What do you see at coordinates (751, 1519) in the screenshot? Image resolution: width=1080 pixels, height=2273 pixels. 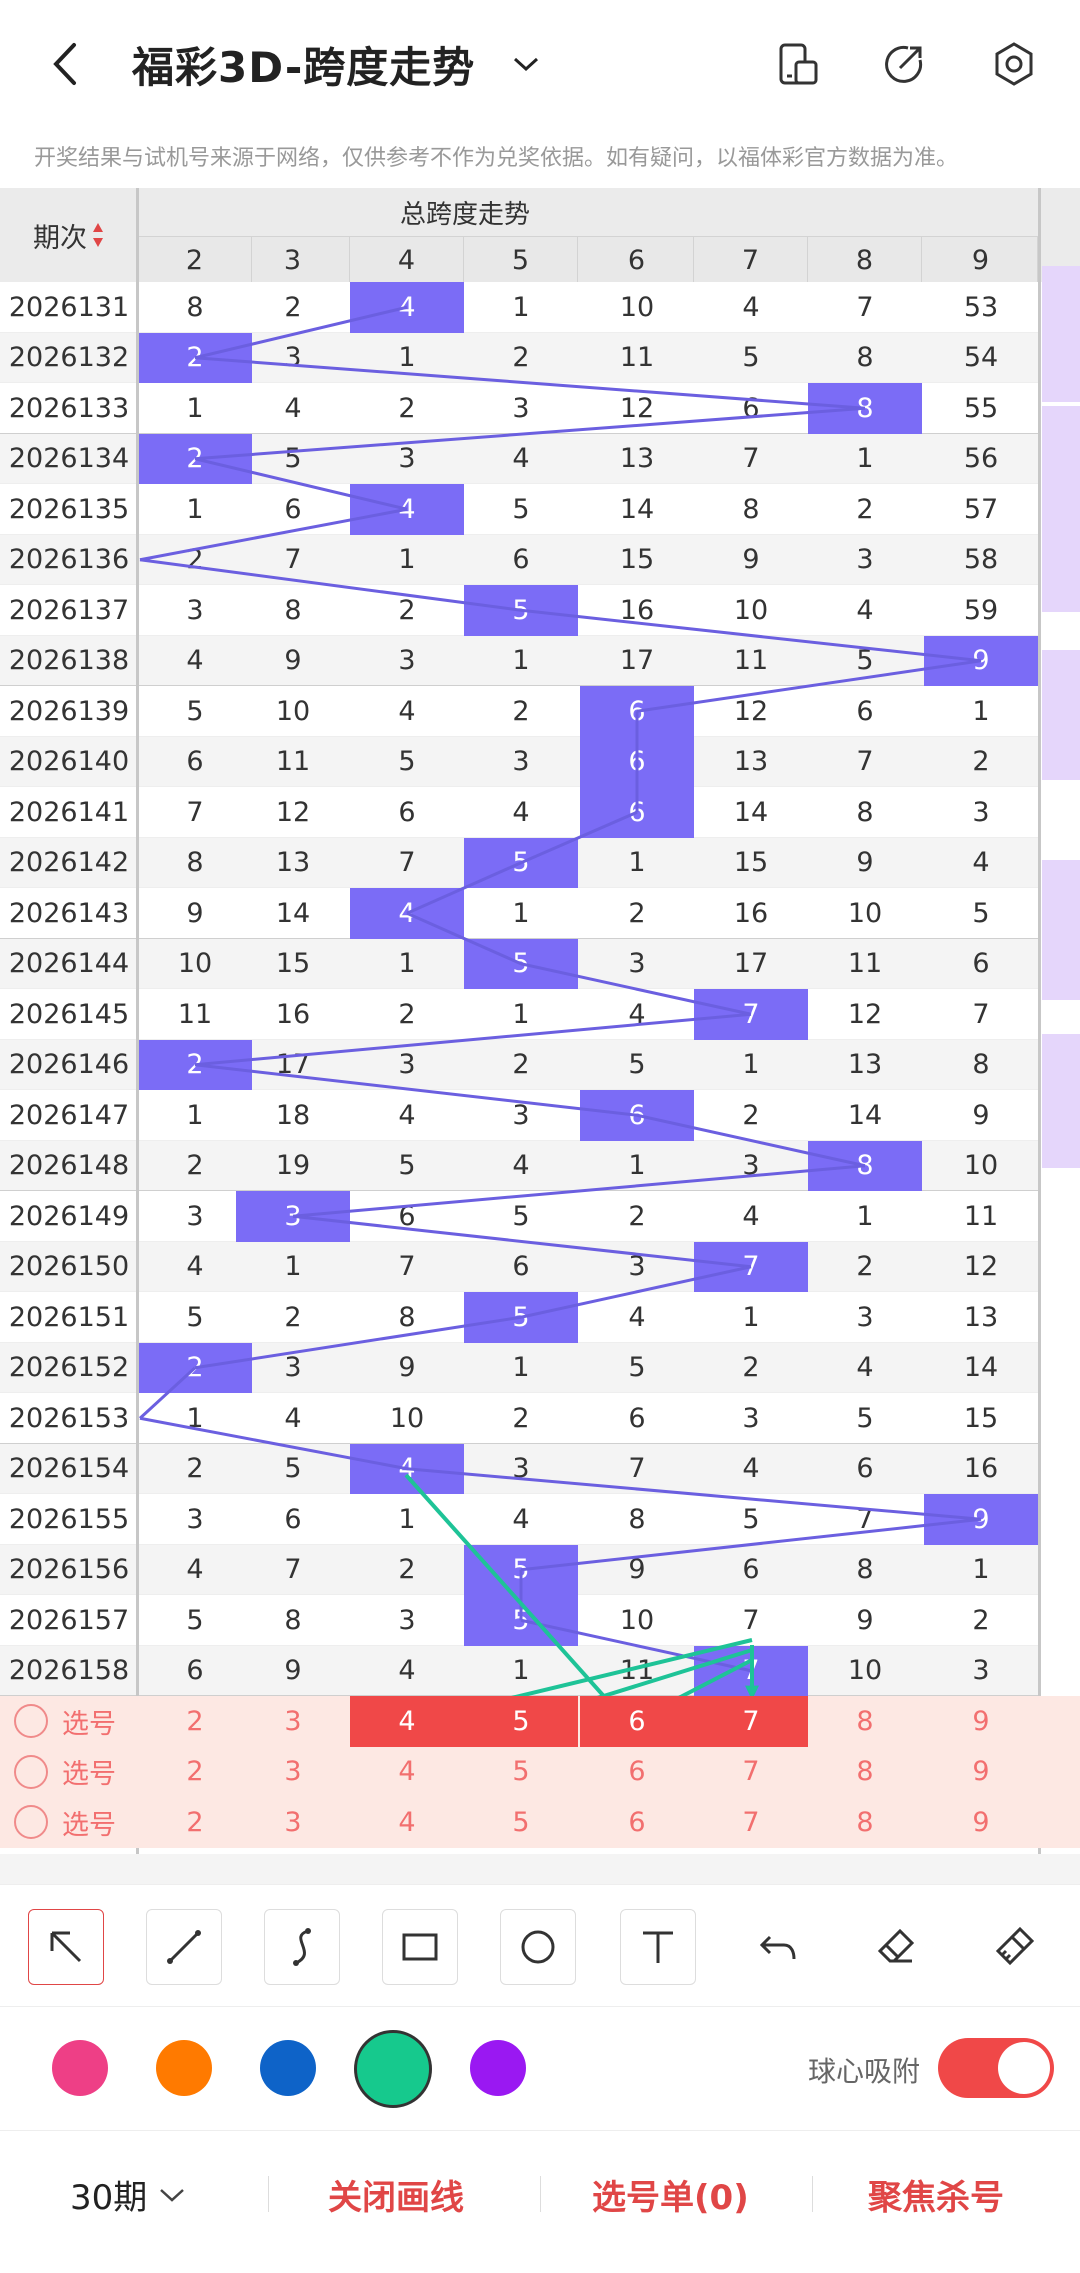 I see `trend-cell: 5` at bounding box center [751, 1519].